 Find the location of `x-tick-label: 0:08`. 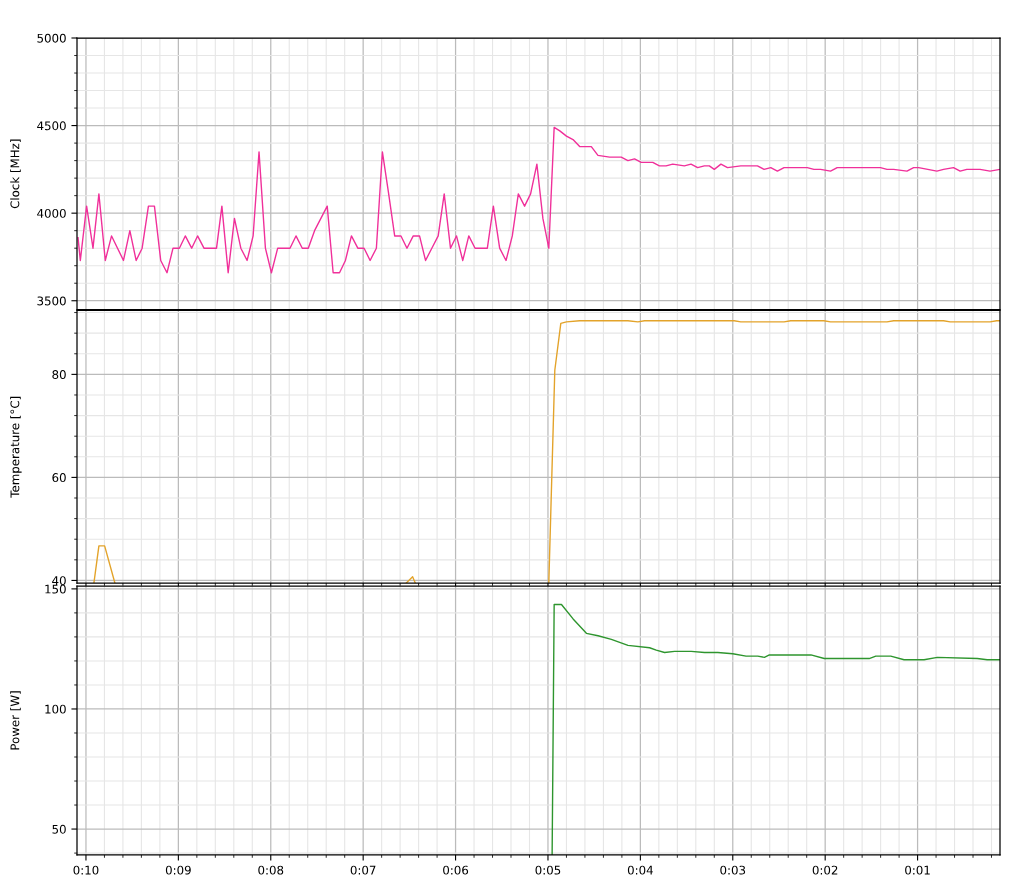

x-tick-label: 0:08 is located at coordinates (271, 870).